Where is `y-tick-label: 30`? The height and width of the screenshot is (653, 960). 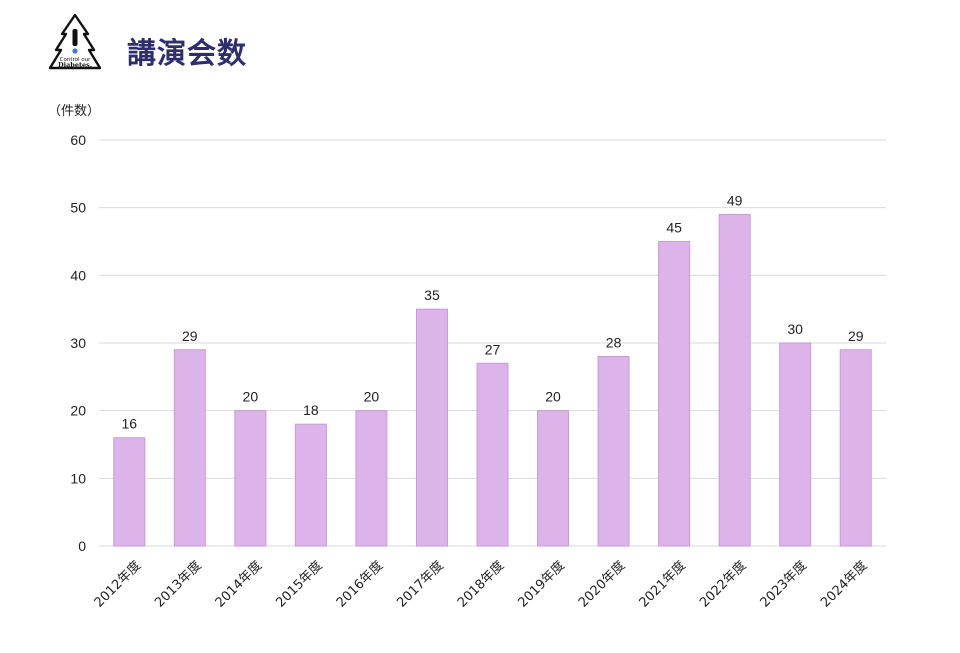
y-tick-label: 30 is located at coordinates (78, 343).